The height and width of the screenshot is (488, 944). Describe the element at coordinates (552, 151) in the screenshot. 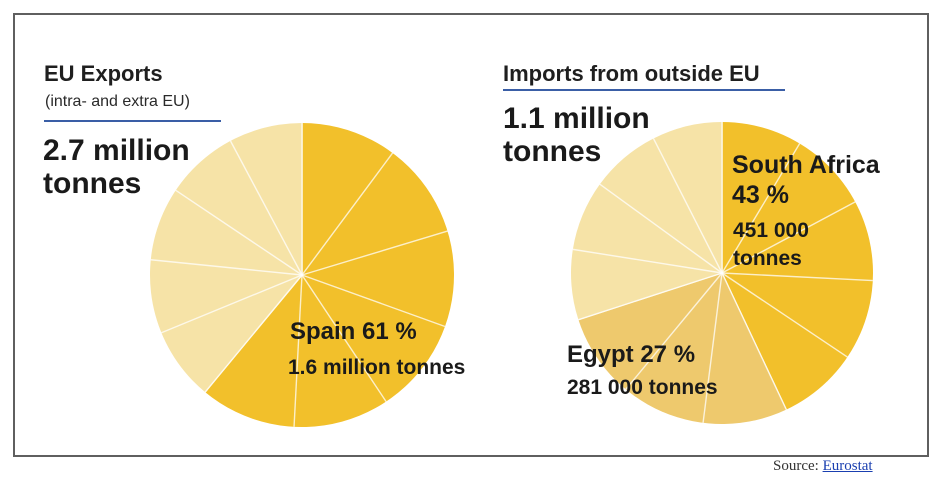

I see `imports-total-line2: tonnes` at that location.